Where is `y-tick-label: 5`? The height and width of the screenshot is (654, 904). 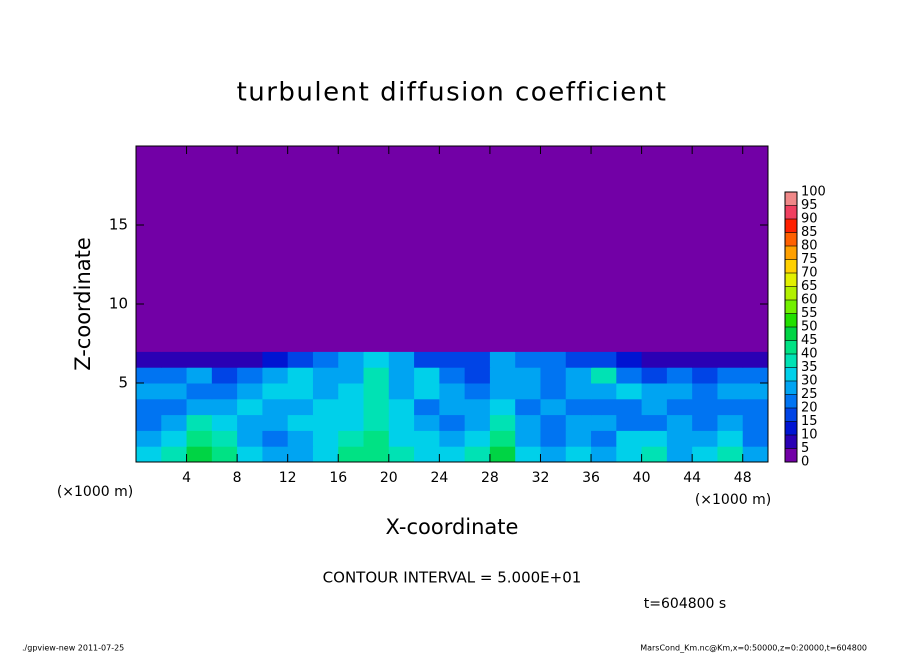
y-tick-label: 5 is located at coordinates (123, 383).